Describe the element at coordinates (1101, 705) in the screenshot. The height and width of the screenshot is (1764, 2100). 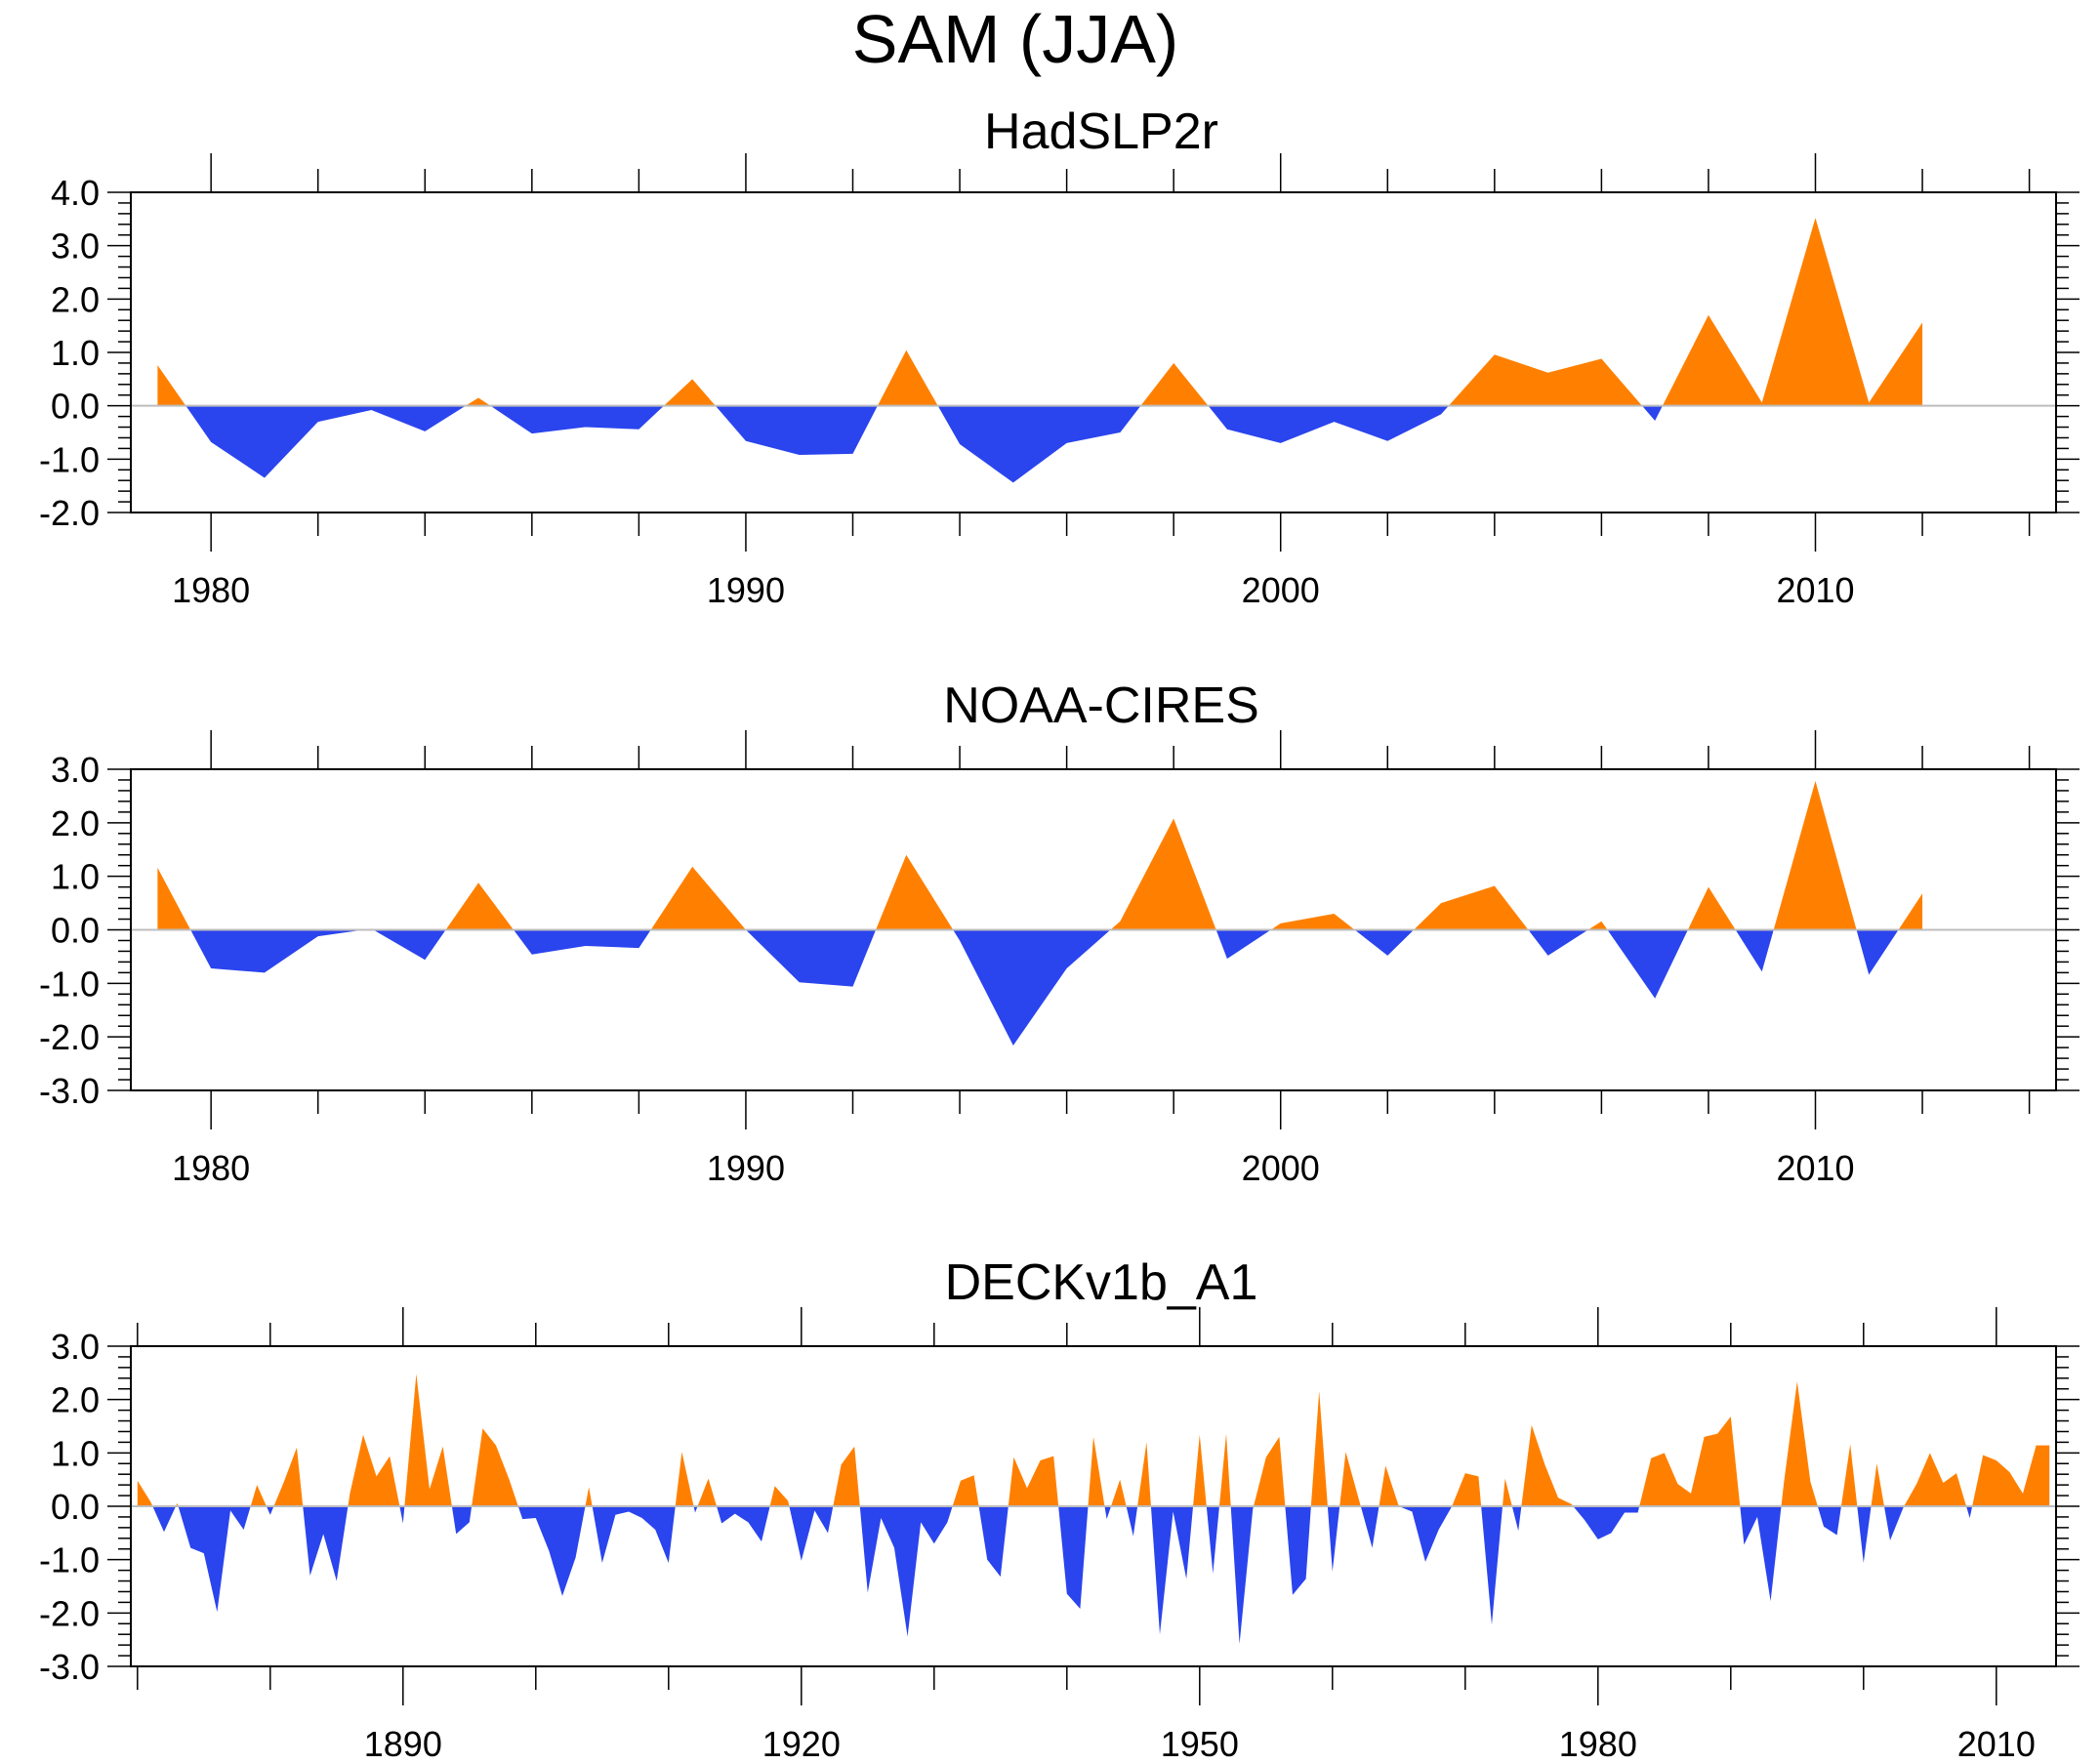
I see `panel-title-noaa-cires: NOAA-CIRES` at that location.